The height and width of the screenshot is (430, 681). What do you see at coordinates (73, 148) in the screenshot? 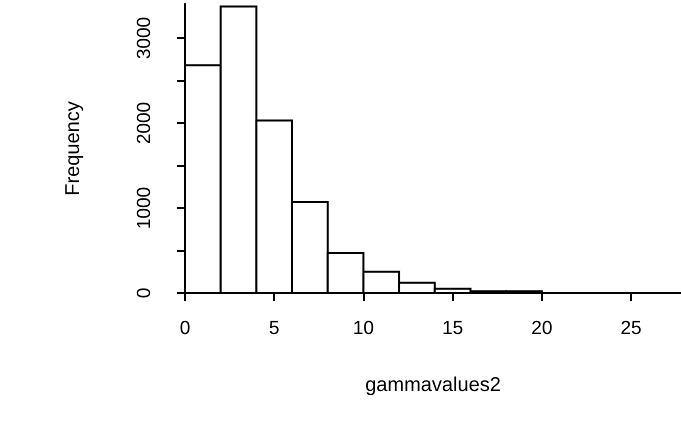
I see `y-axis-title: Frequency` at bounding box center [73, 148].